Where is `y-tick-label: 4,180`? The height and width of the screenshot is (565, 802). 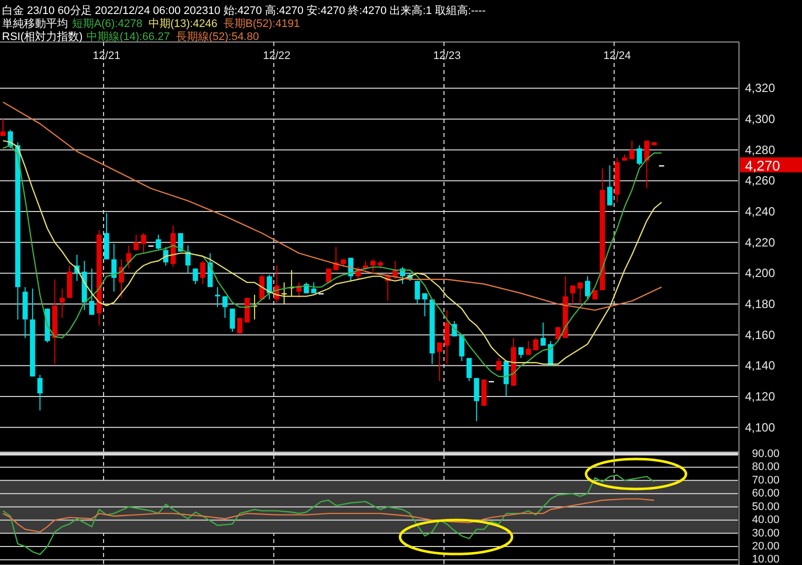 y-tick-label: 4,180 is located at coordinates (760, 304).